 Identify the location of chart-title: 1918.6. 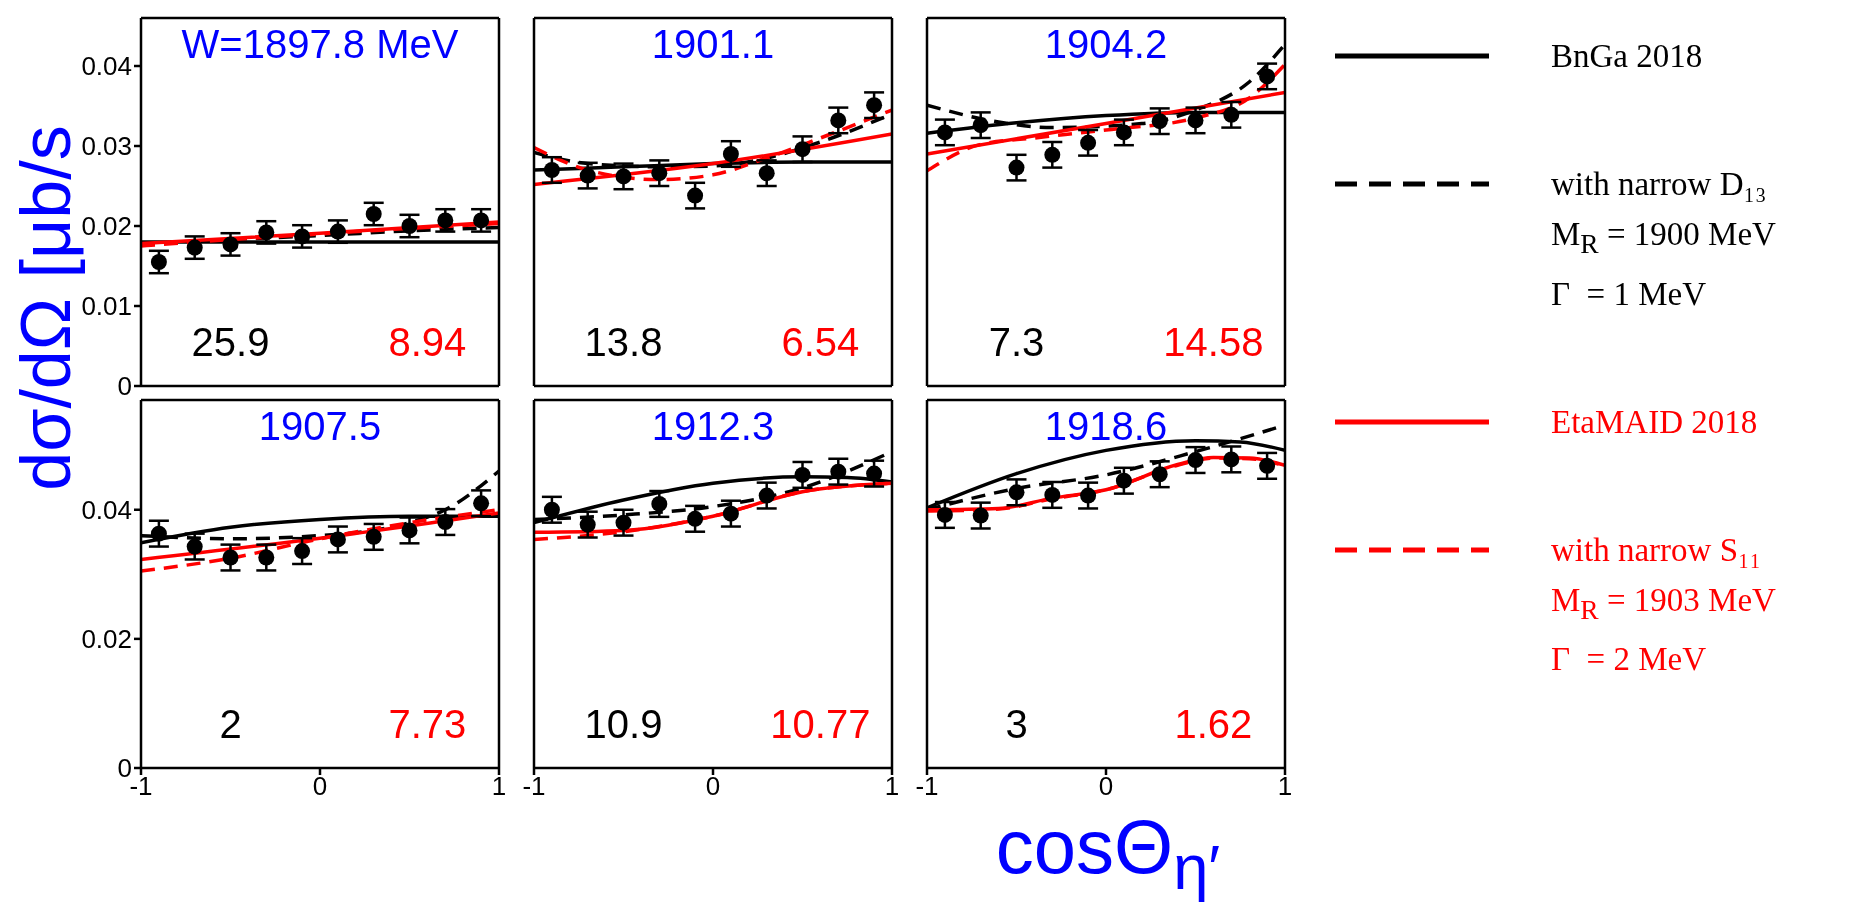
(1106, 426).